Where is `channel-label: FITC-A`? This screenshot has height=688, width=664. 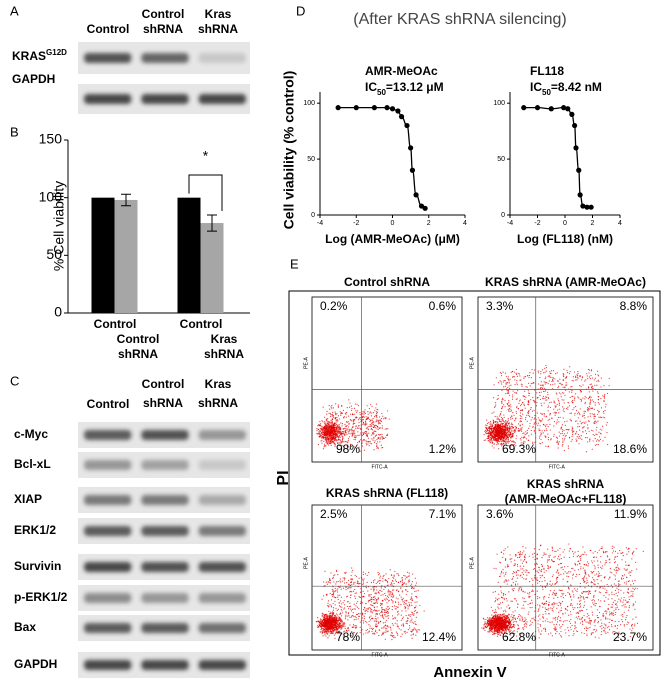
channel-label: FITC-A is located at coordinates (557, 467).